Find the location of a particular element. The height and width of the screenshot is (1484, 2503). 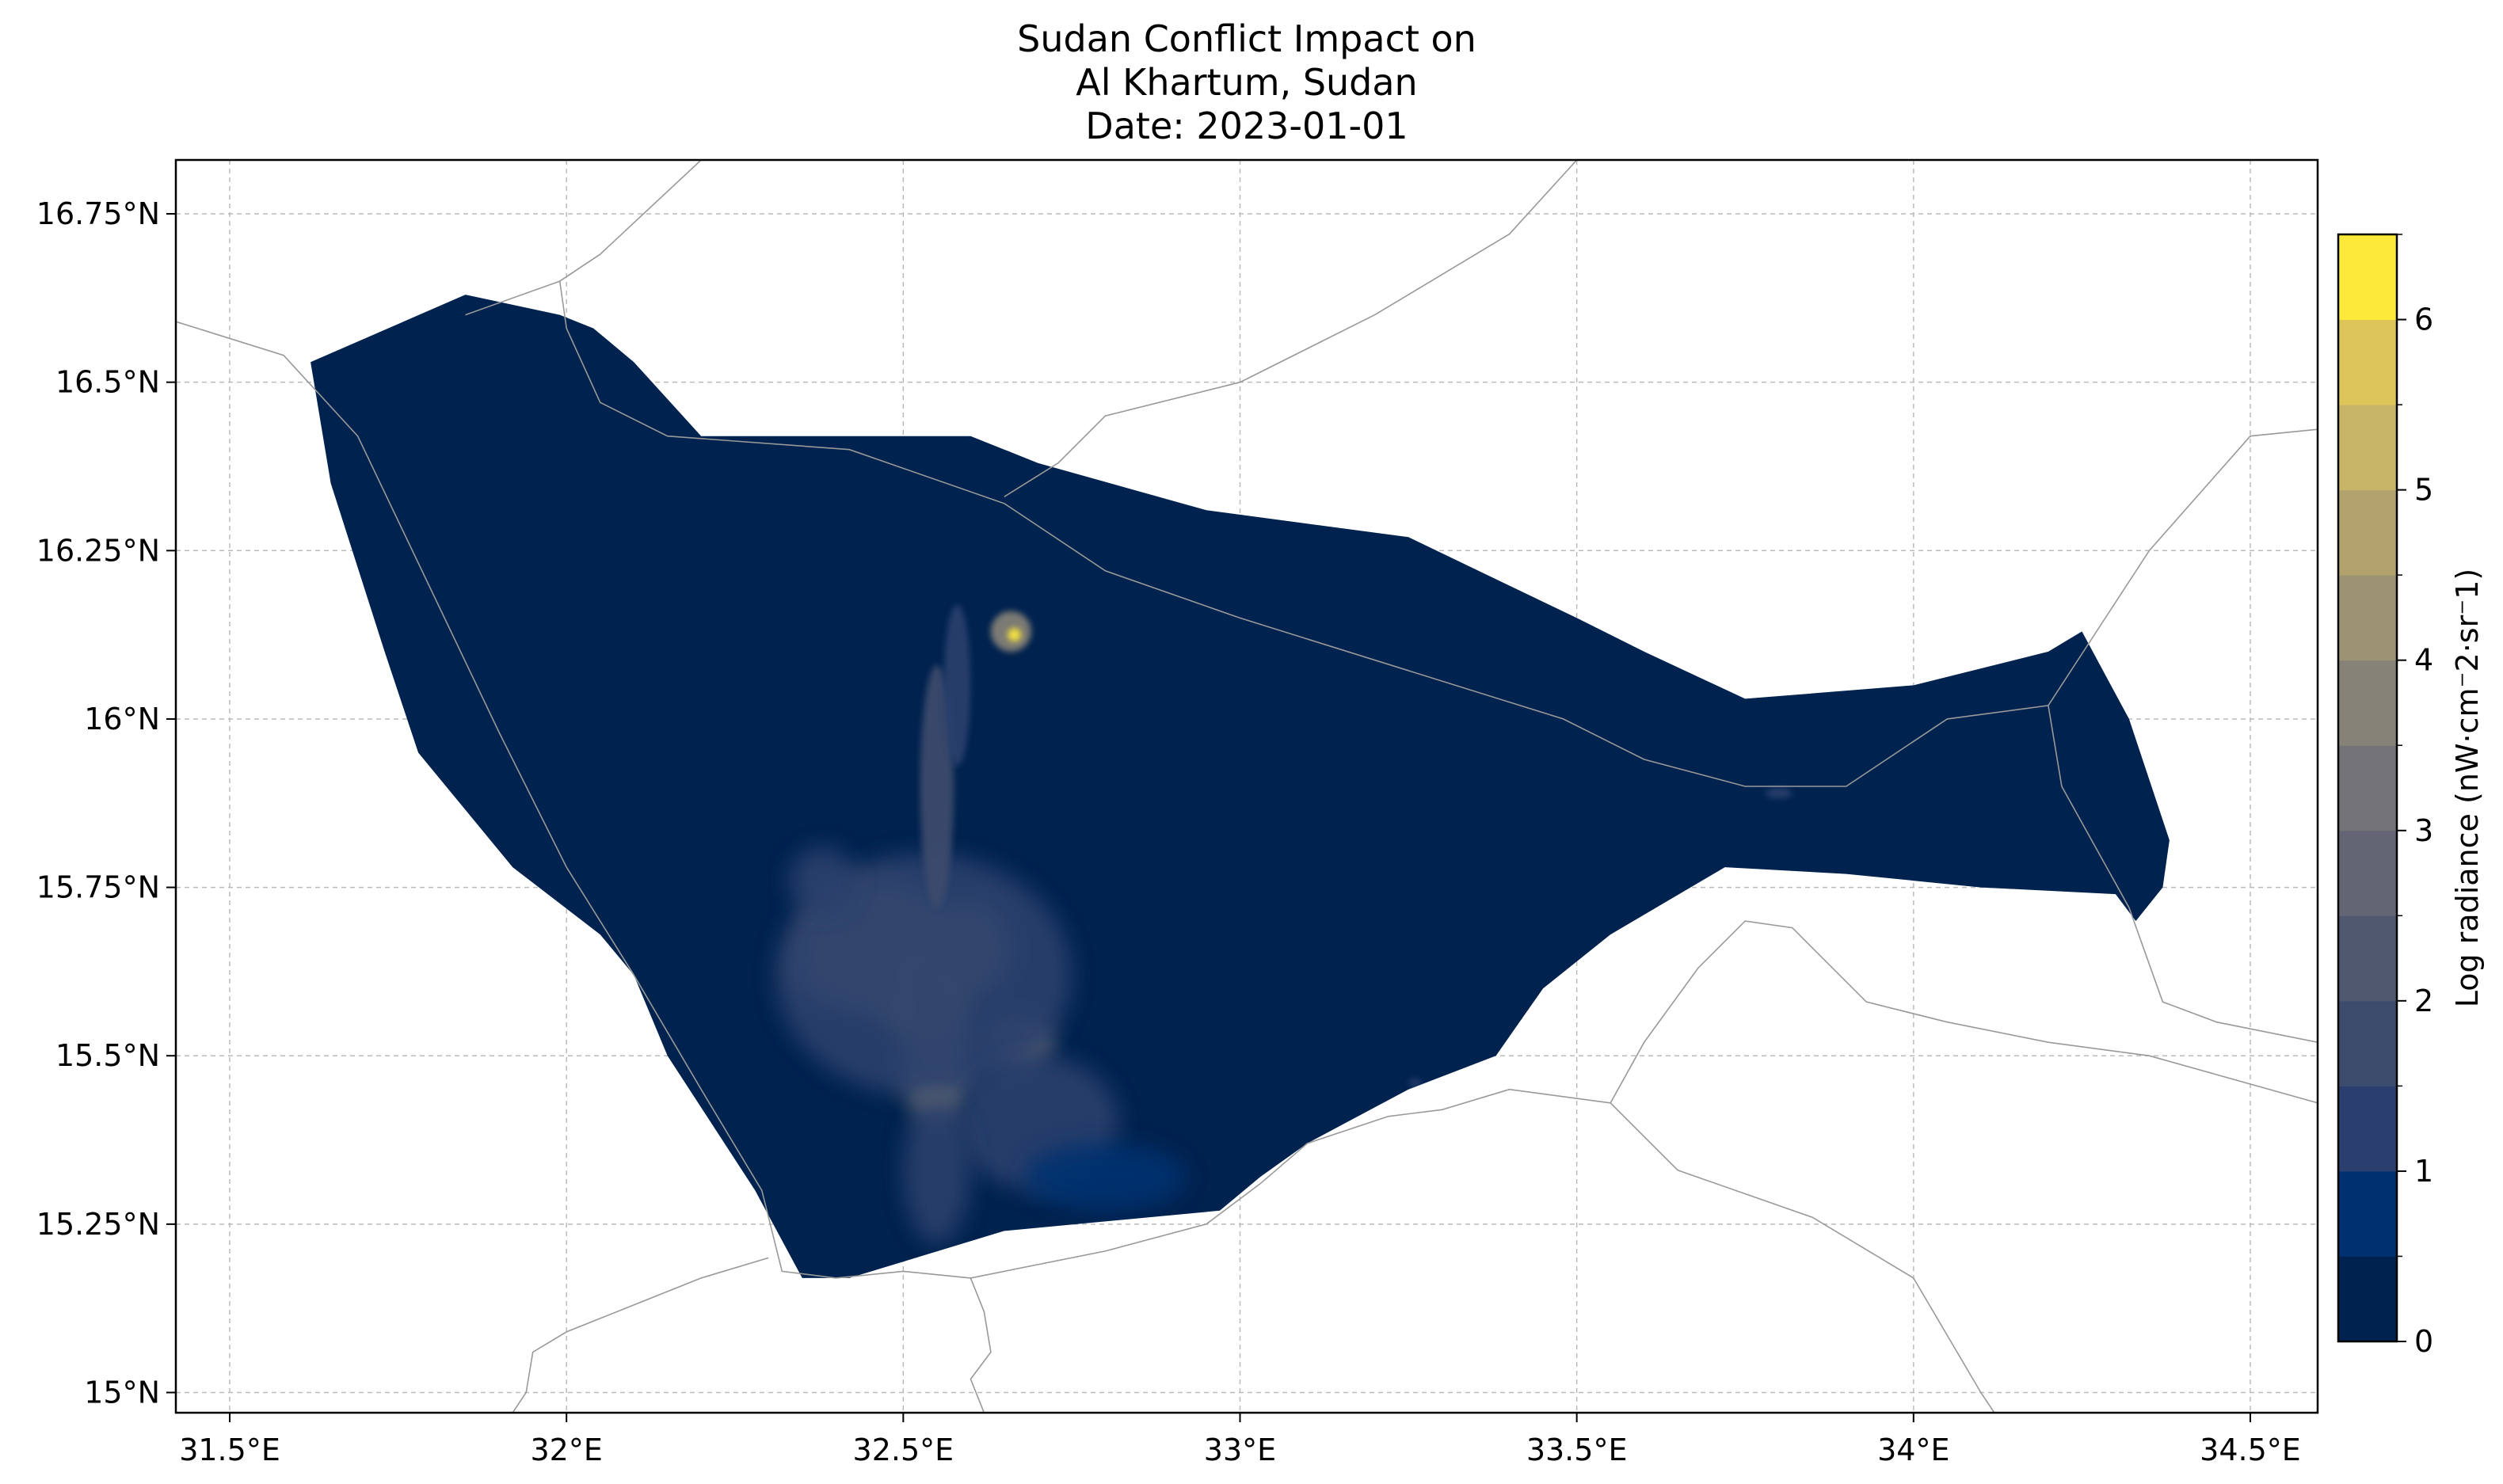

y-tick-label: 15.25°N is located at coordinates (98, 1225).